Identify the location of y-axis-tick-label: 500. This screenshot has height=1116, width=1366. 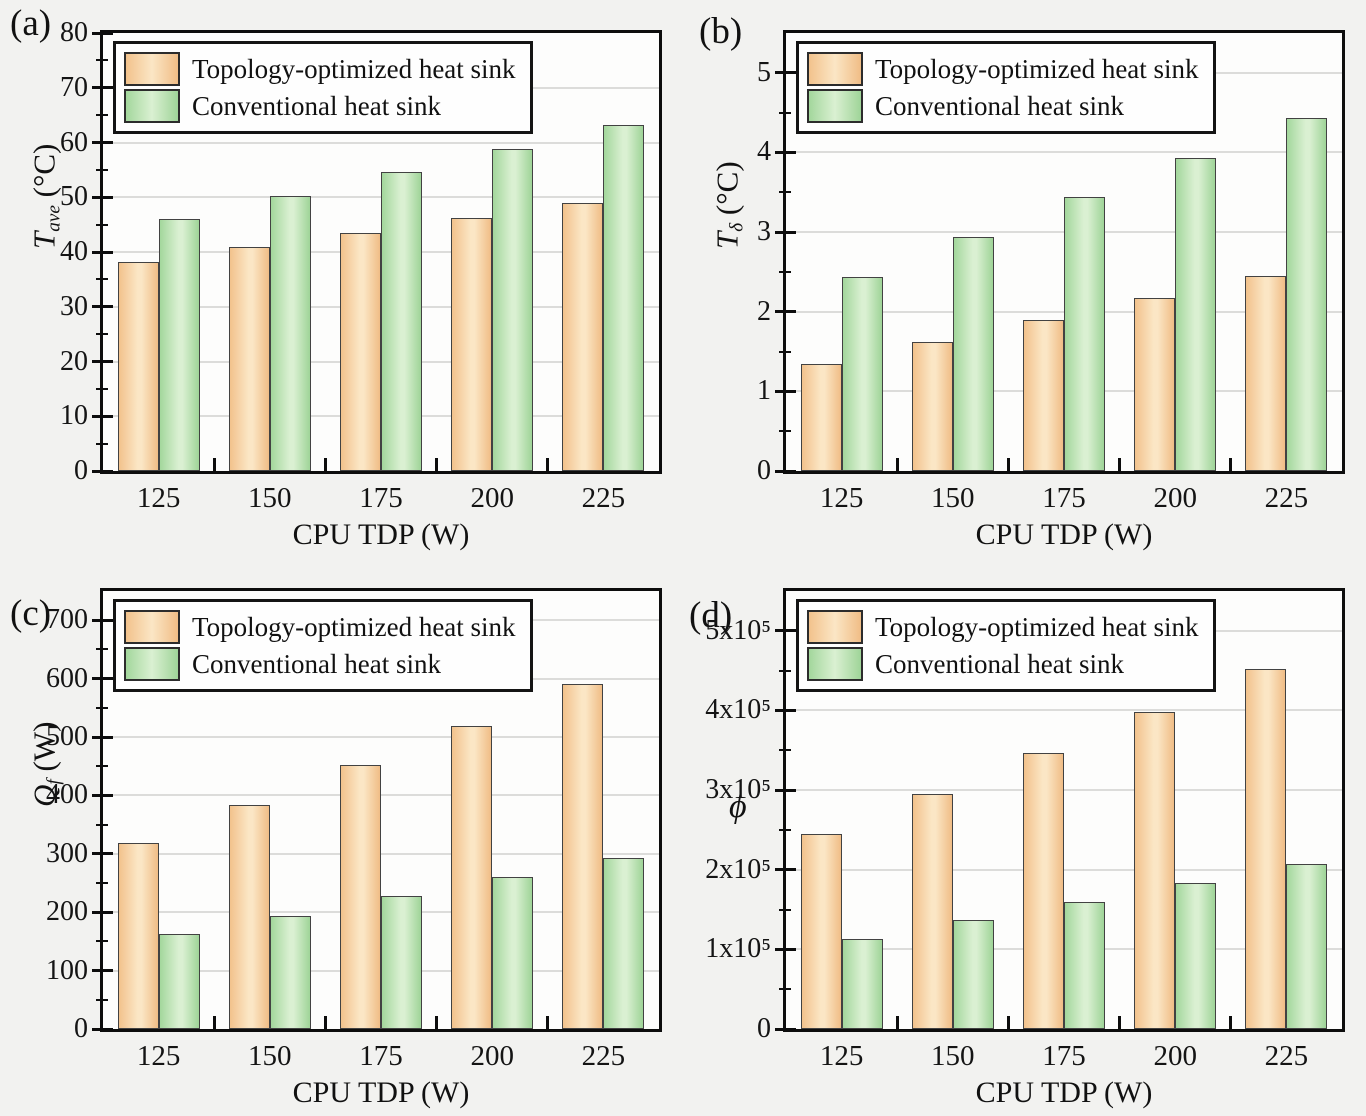
(67, 736).